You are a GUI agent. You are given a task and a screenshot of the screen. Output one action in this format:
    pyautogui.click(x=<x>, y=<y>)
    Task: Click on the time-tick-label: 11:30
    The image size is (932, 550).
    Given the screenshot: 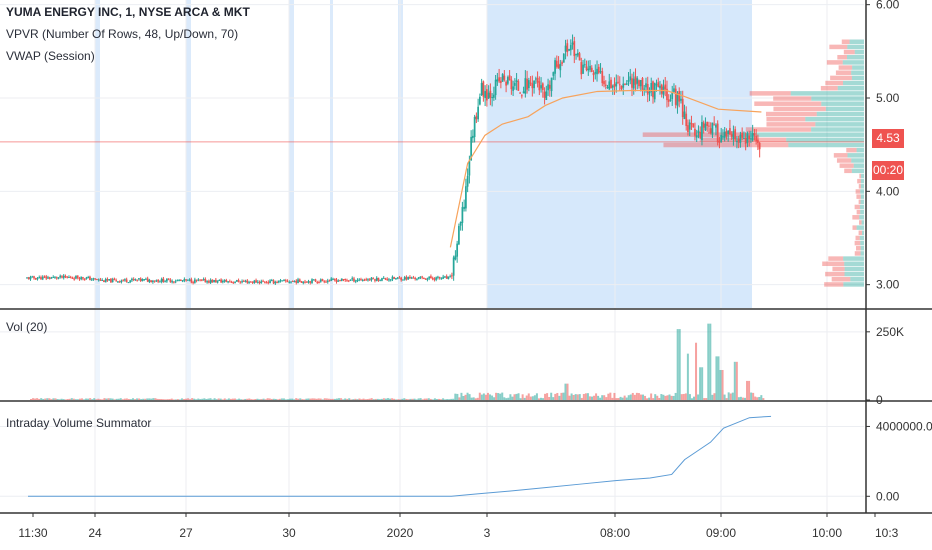 What is the action you would take?
    pyautogui.click(x=32, y=533)
    